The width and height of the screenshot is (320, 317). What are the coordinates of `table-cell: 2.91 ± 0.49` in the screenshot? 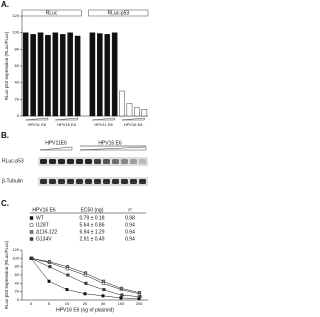 It's located at (92, 239).